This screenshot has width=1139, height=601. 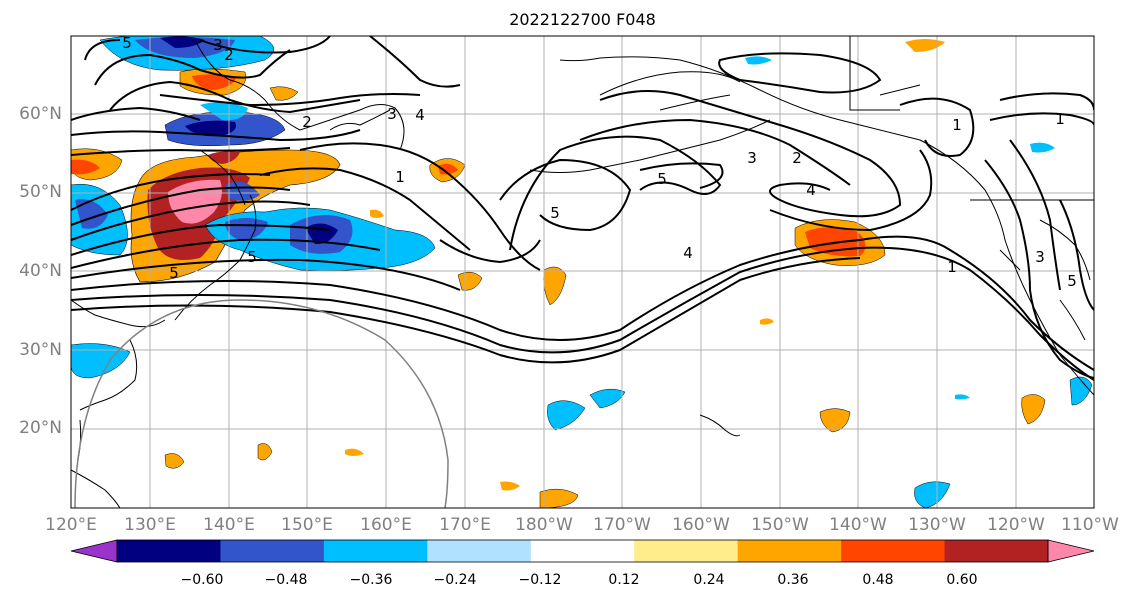 What do you see at coordinates (701, 525) in the screenshot?
I see `lon-tick-label: 160°W` at bounding box center [701, 525].